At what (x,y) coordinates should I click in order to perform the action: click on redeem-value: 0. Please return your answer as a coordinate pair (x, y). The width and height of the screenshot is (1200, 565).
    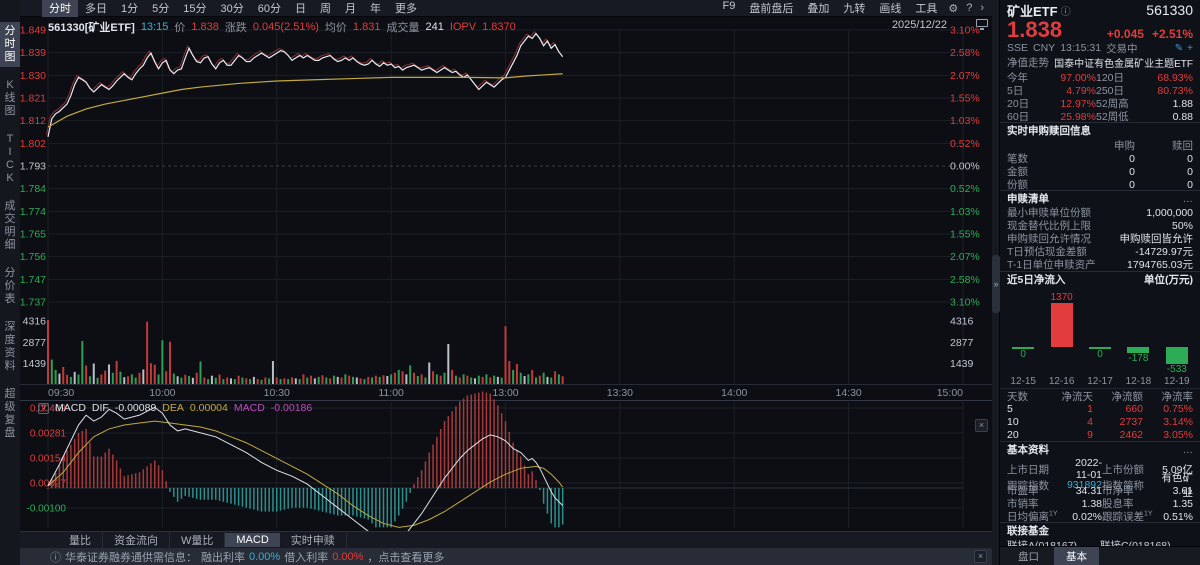
    Looking at the image, I should click on (1190, 171).